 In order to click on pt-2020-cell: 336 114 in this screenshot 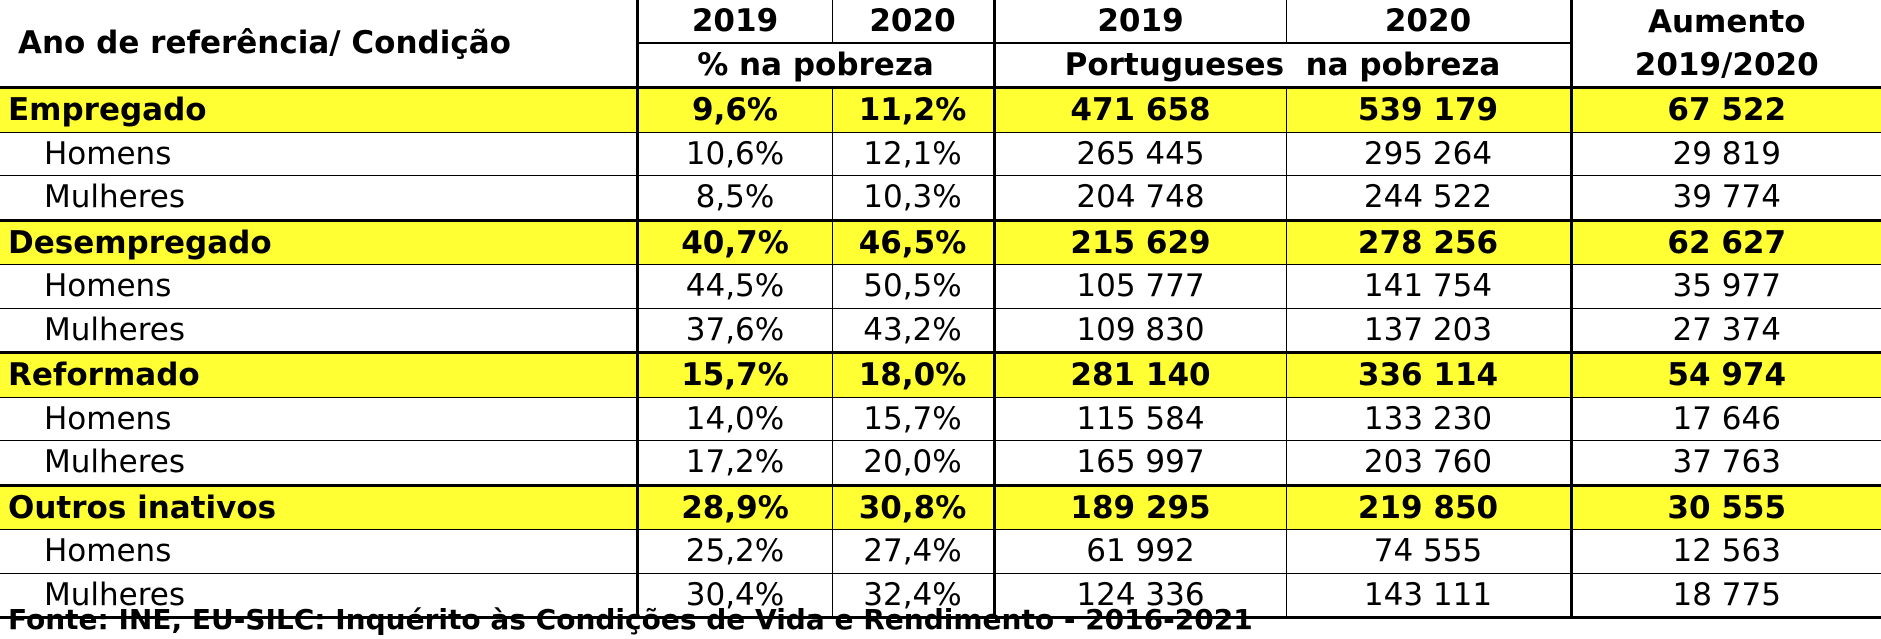, I will do `click(1428, 374)`.